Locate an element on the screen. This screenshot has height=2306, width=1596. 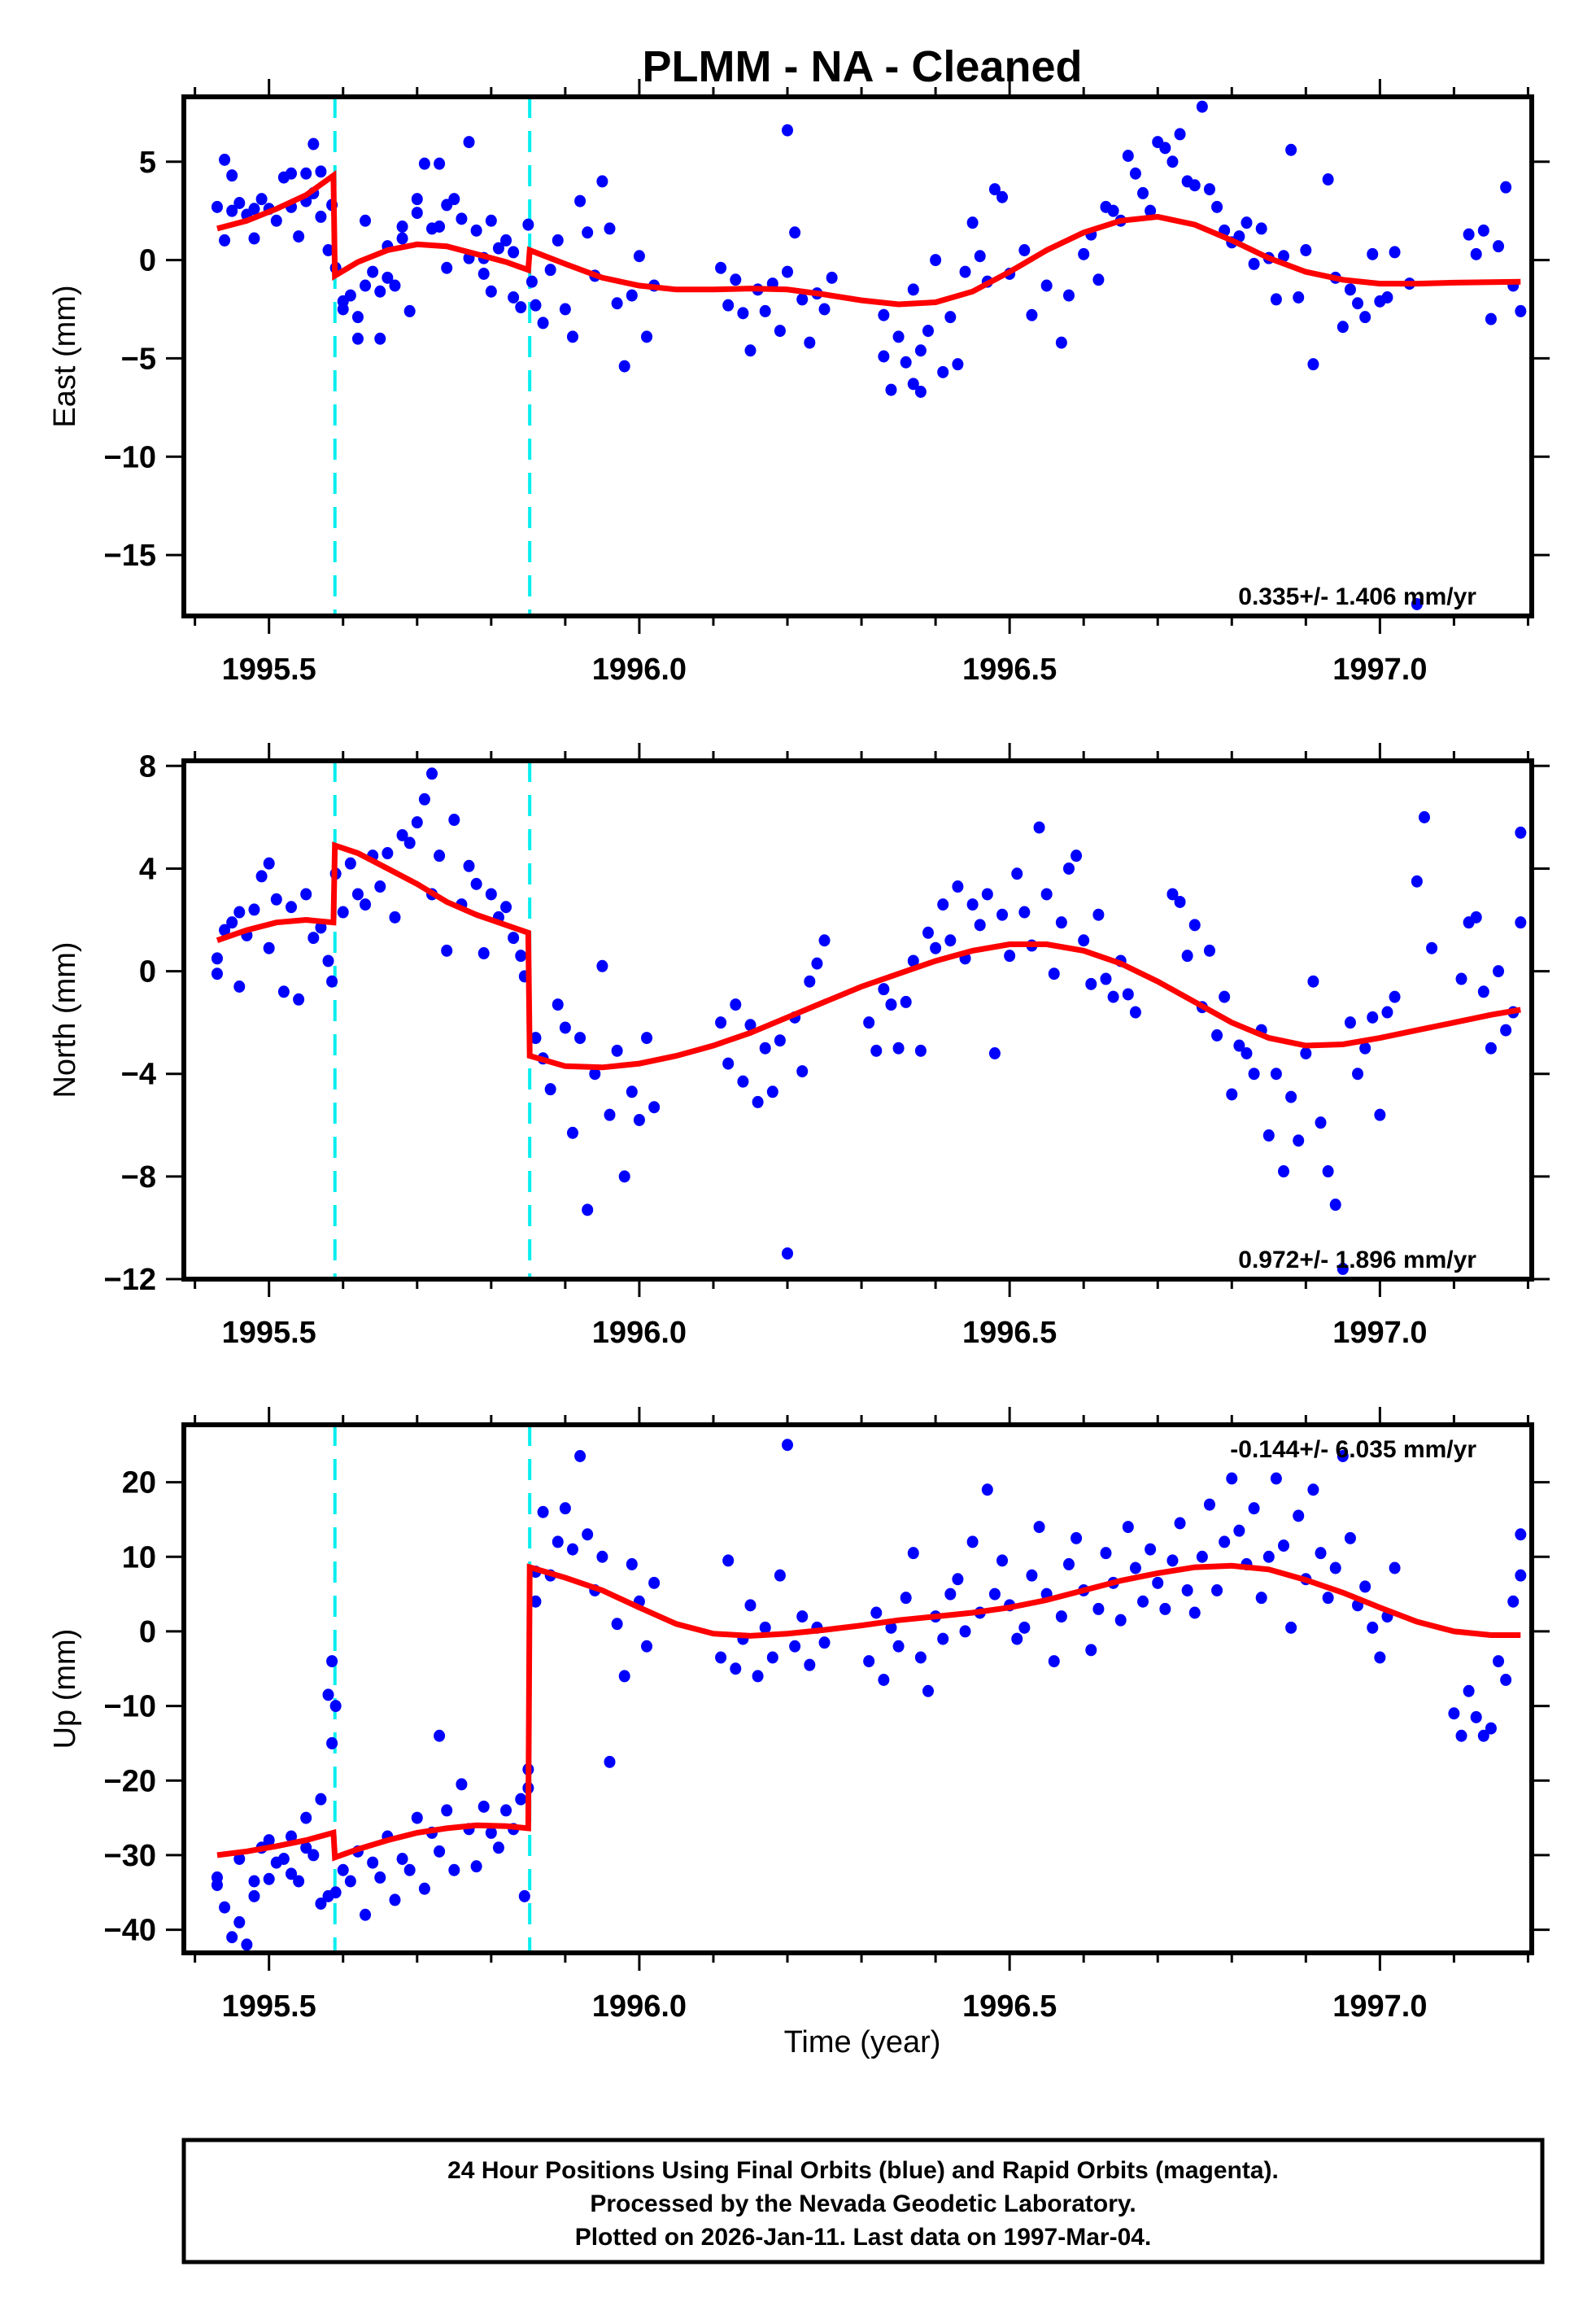
y-tick-label: −5 is located at coordinates (138, 359).